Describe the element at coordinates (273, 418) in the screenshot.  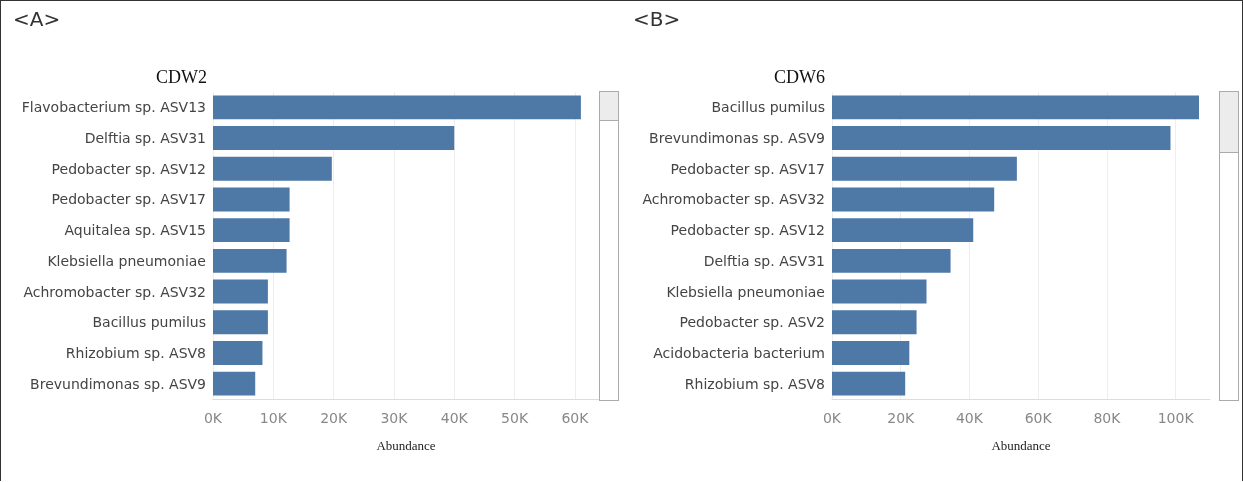
I see `x-tick-label: 10K` at that location.